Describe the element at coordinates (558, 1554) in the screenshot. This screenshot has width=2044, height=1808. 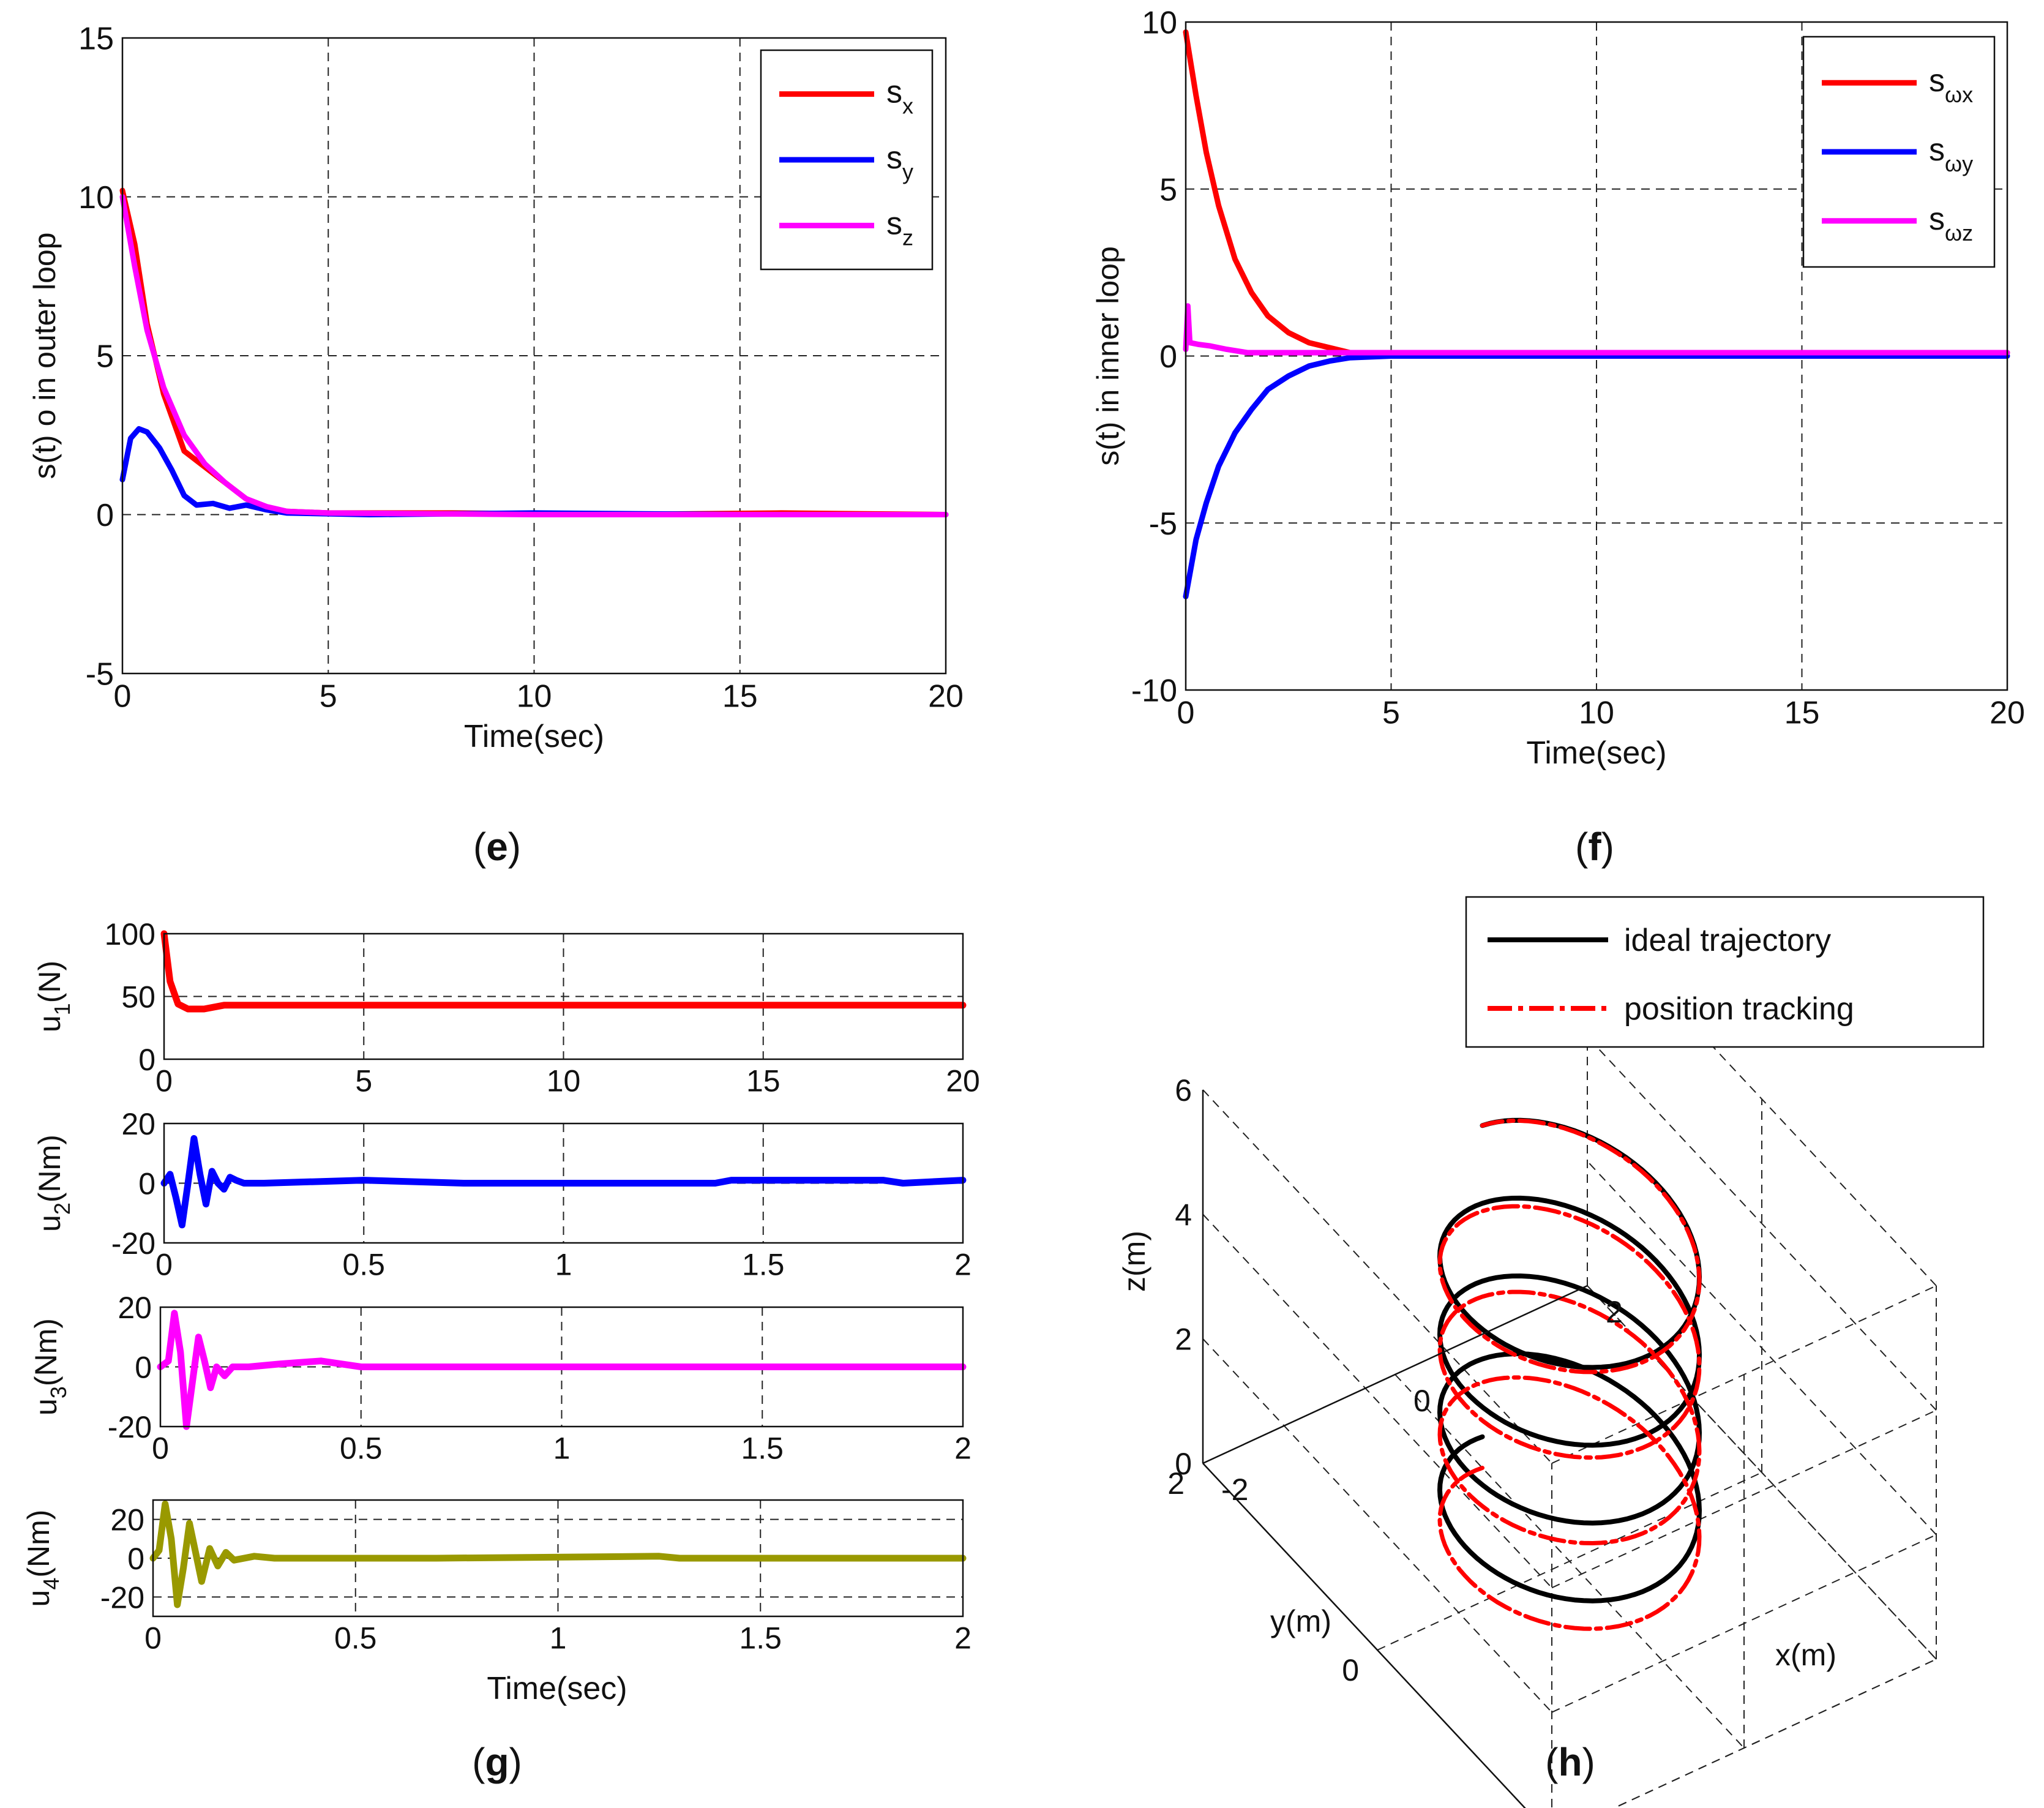
I see `series-line-u4` at that location.